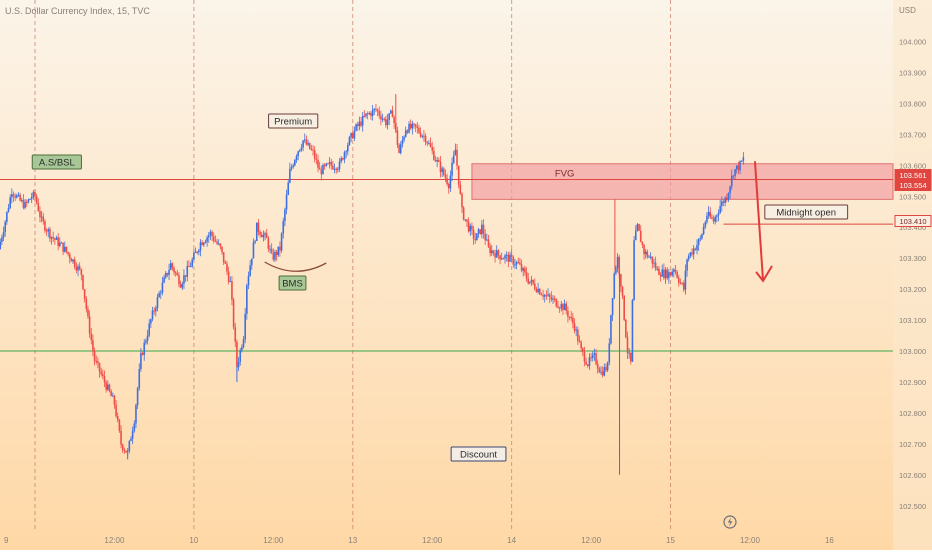 The image size is (932, 555). I want to click on price-tick: 103.200, so click(912, 289).